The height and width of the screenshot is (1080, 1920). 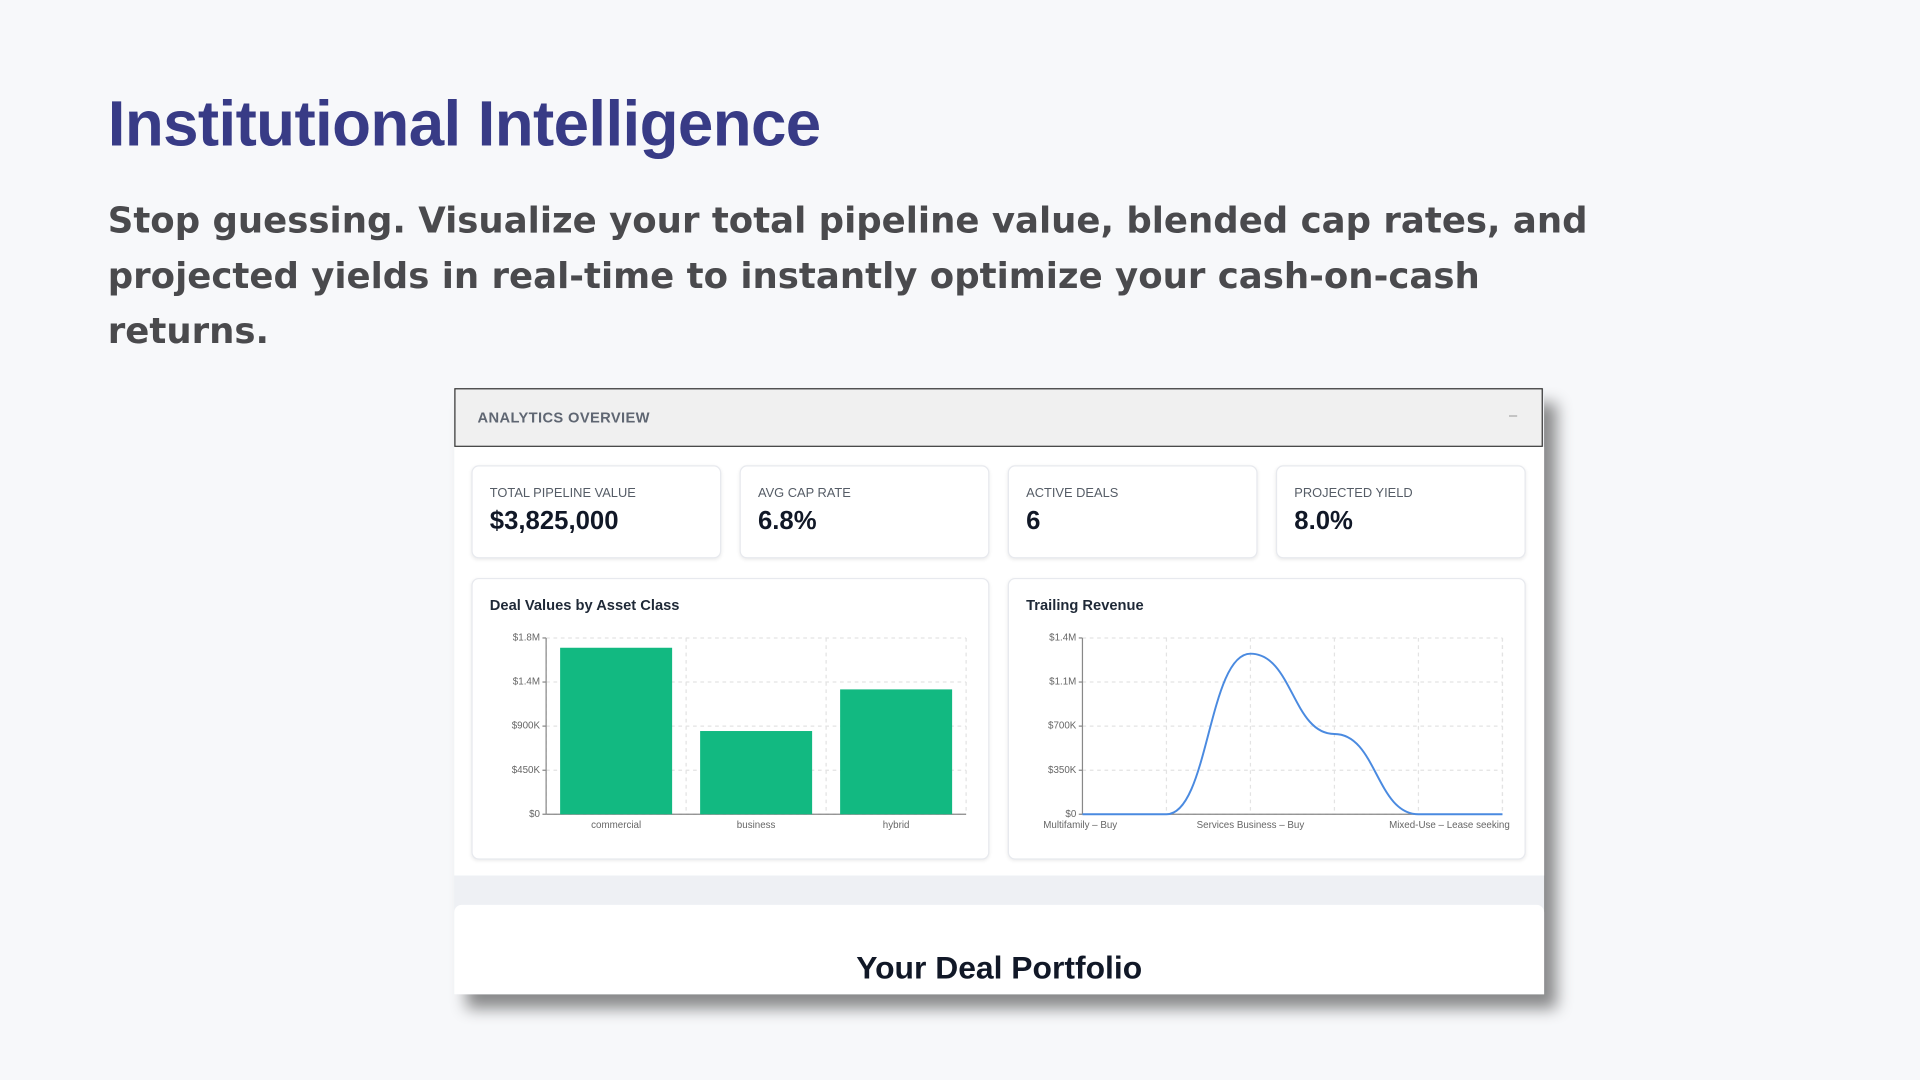 I want to click on y-tick-label: $900K, so click(x=526, y=726).